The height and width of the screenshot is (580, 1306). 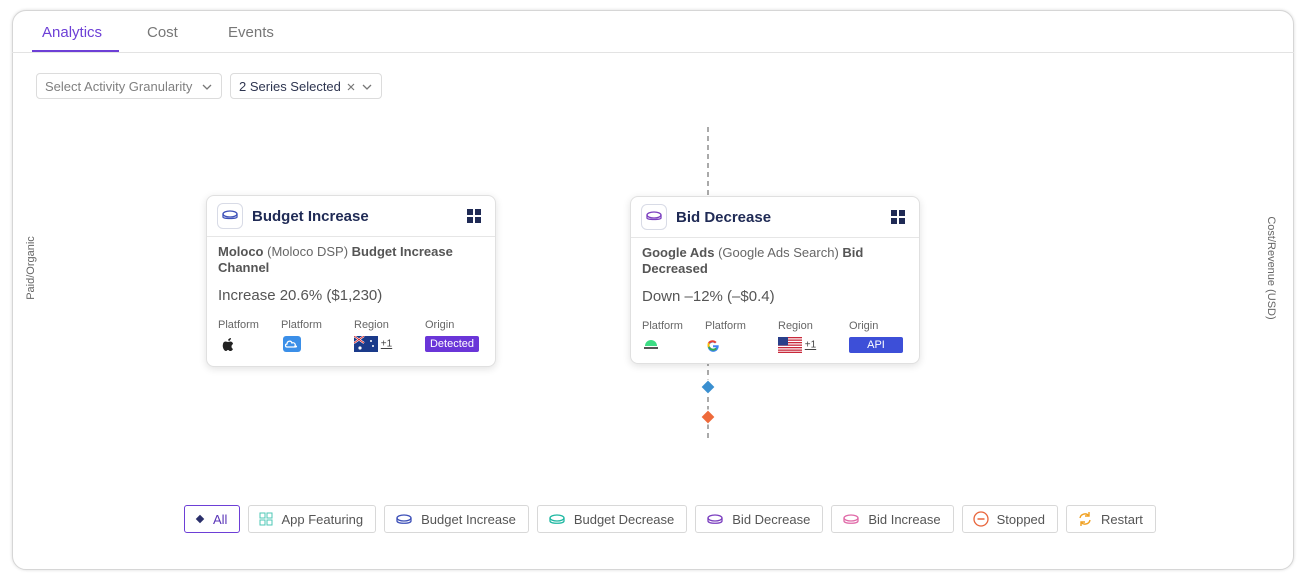 I want to click on source: Moloco, so click(x=241, y=251).